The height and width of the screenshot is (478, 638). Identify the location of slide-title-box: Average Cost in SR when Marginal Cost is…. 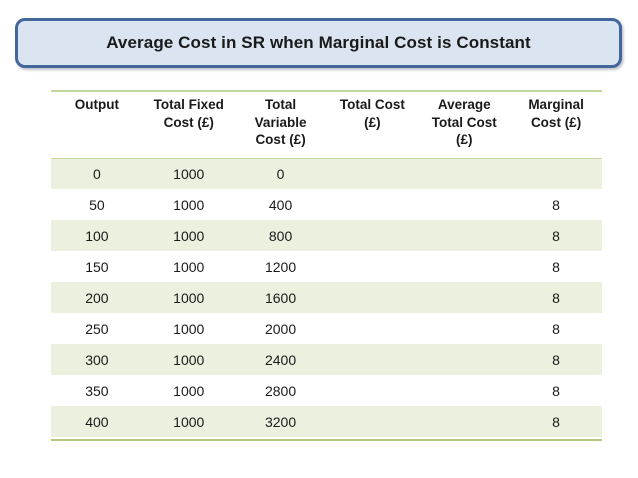
(318, 43).